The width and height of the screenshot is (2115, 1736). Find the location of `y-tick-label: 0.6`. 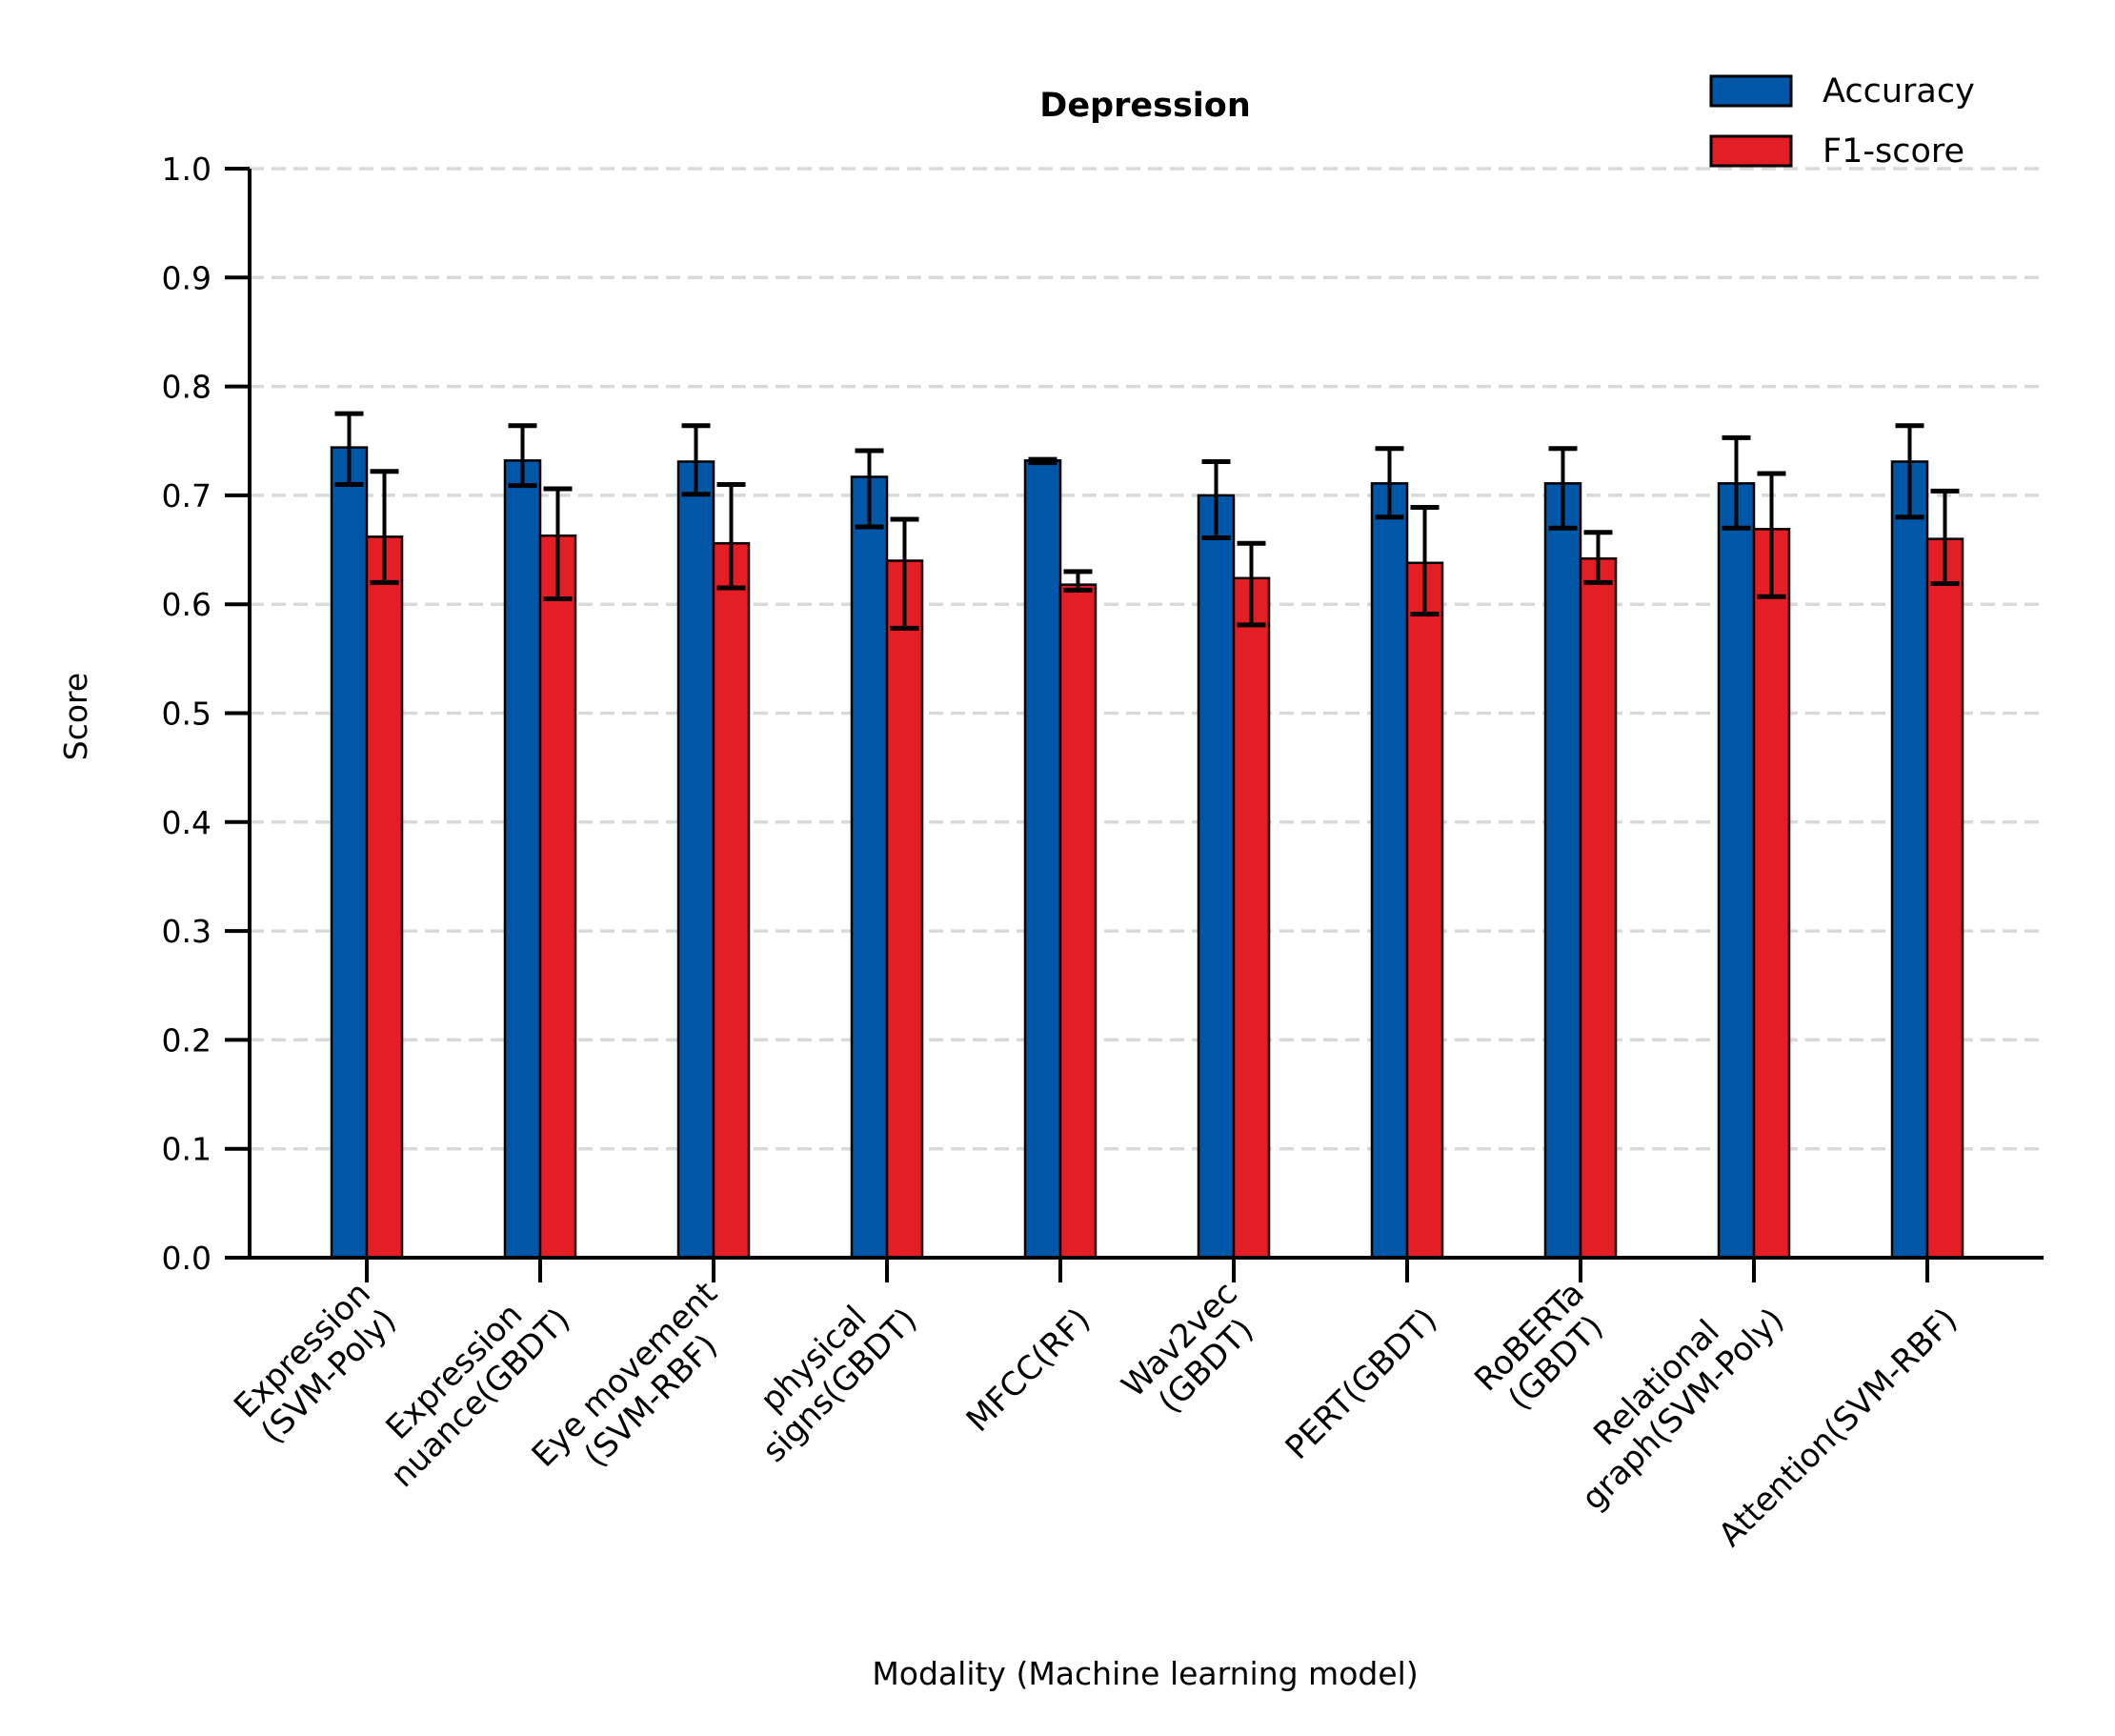

y-tick-label: 0.6 is located at coordinates (187, 604).